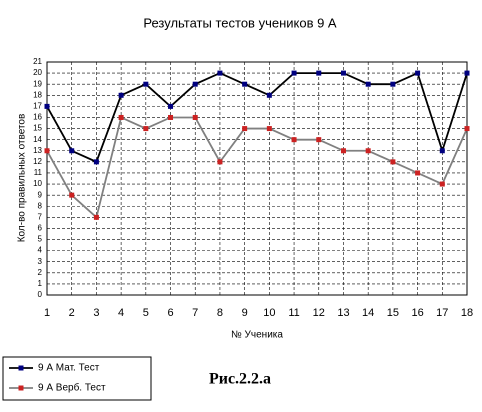 Image resolution: width=482 pixels, height=412 pixels. Describe the element at coordinates (467, 313) in the screenshot. I see `x-tick-label: 18` at that location.